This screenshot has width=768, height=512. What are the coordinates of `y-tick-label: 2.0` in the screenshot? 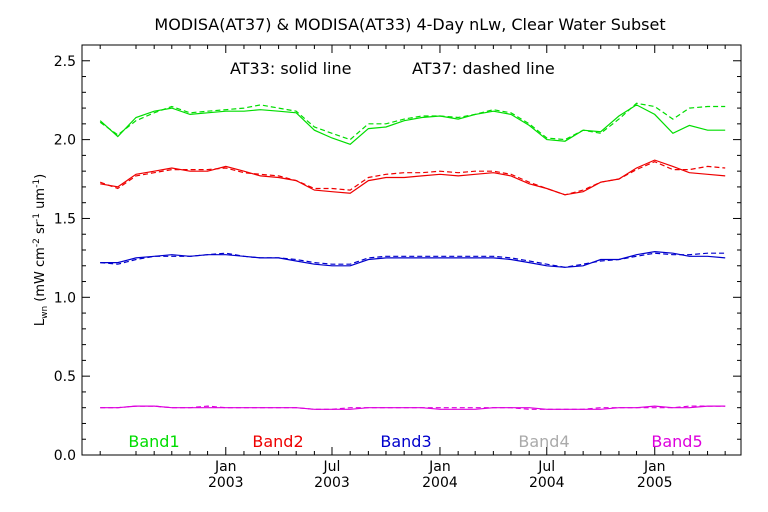 It's located at (65, 141).